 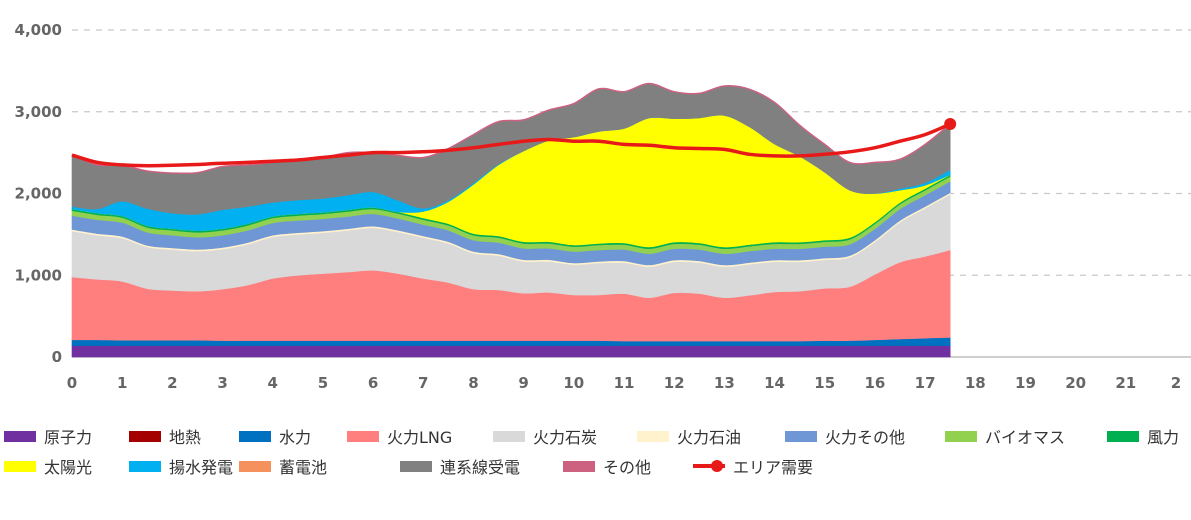 I want to click on legend-row-2: 太陽光 揚水発電 蓄電池 連系線受電 その他 エリア需要, so click(x=595, y=469).